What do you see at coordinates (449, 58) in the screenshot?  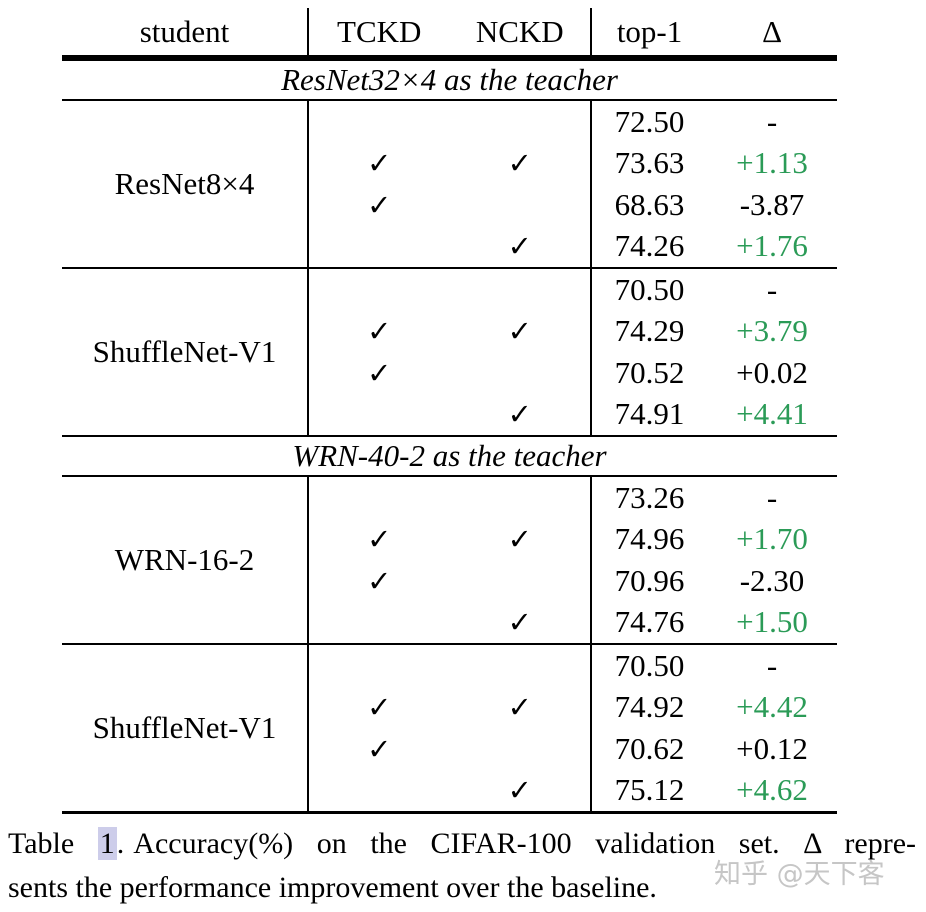 I see `header-rule` at bounding box center [449, 58].